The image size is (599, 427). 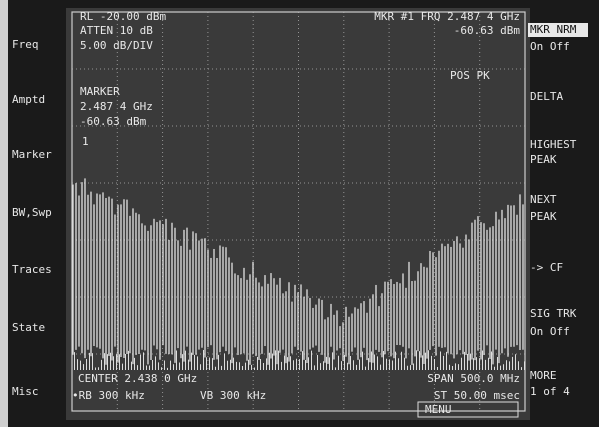 What do you see at coordinates (470, 75) in the screenshot?
I see `screen-text: POS PK` at bounding box center [470, 75].